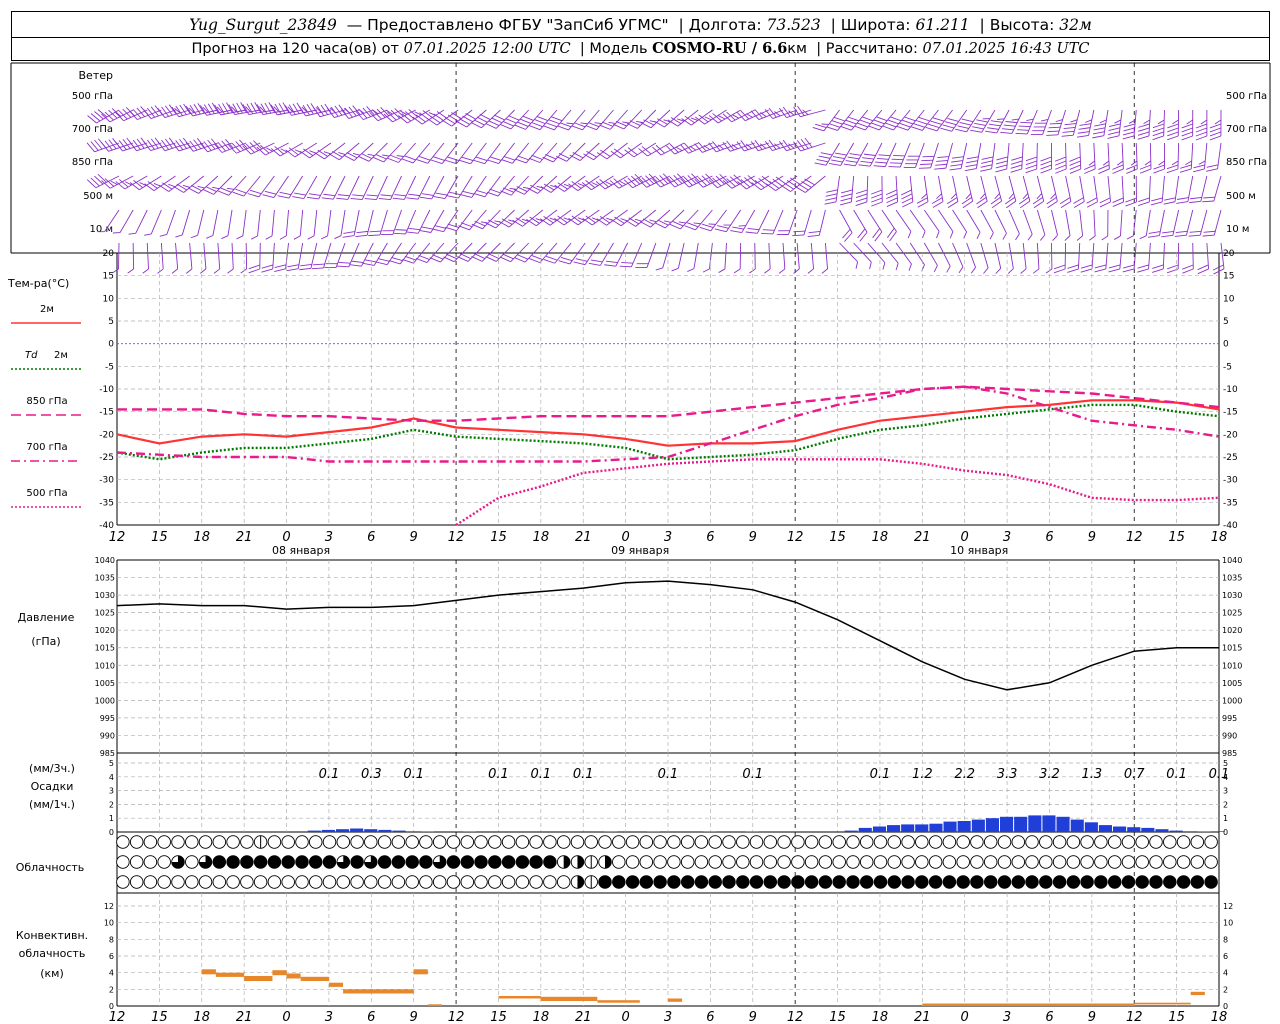 The height and width of the screenshot is (1024, 1280). What do you see at coordinates (1049, 1017) in the screenshot?
I see `axis-bottom-hour-label: 6` at bounding box center [1049, 1017].